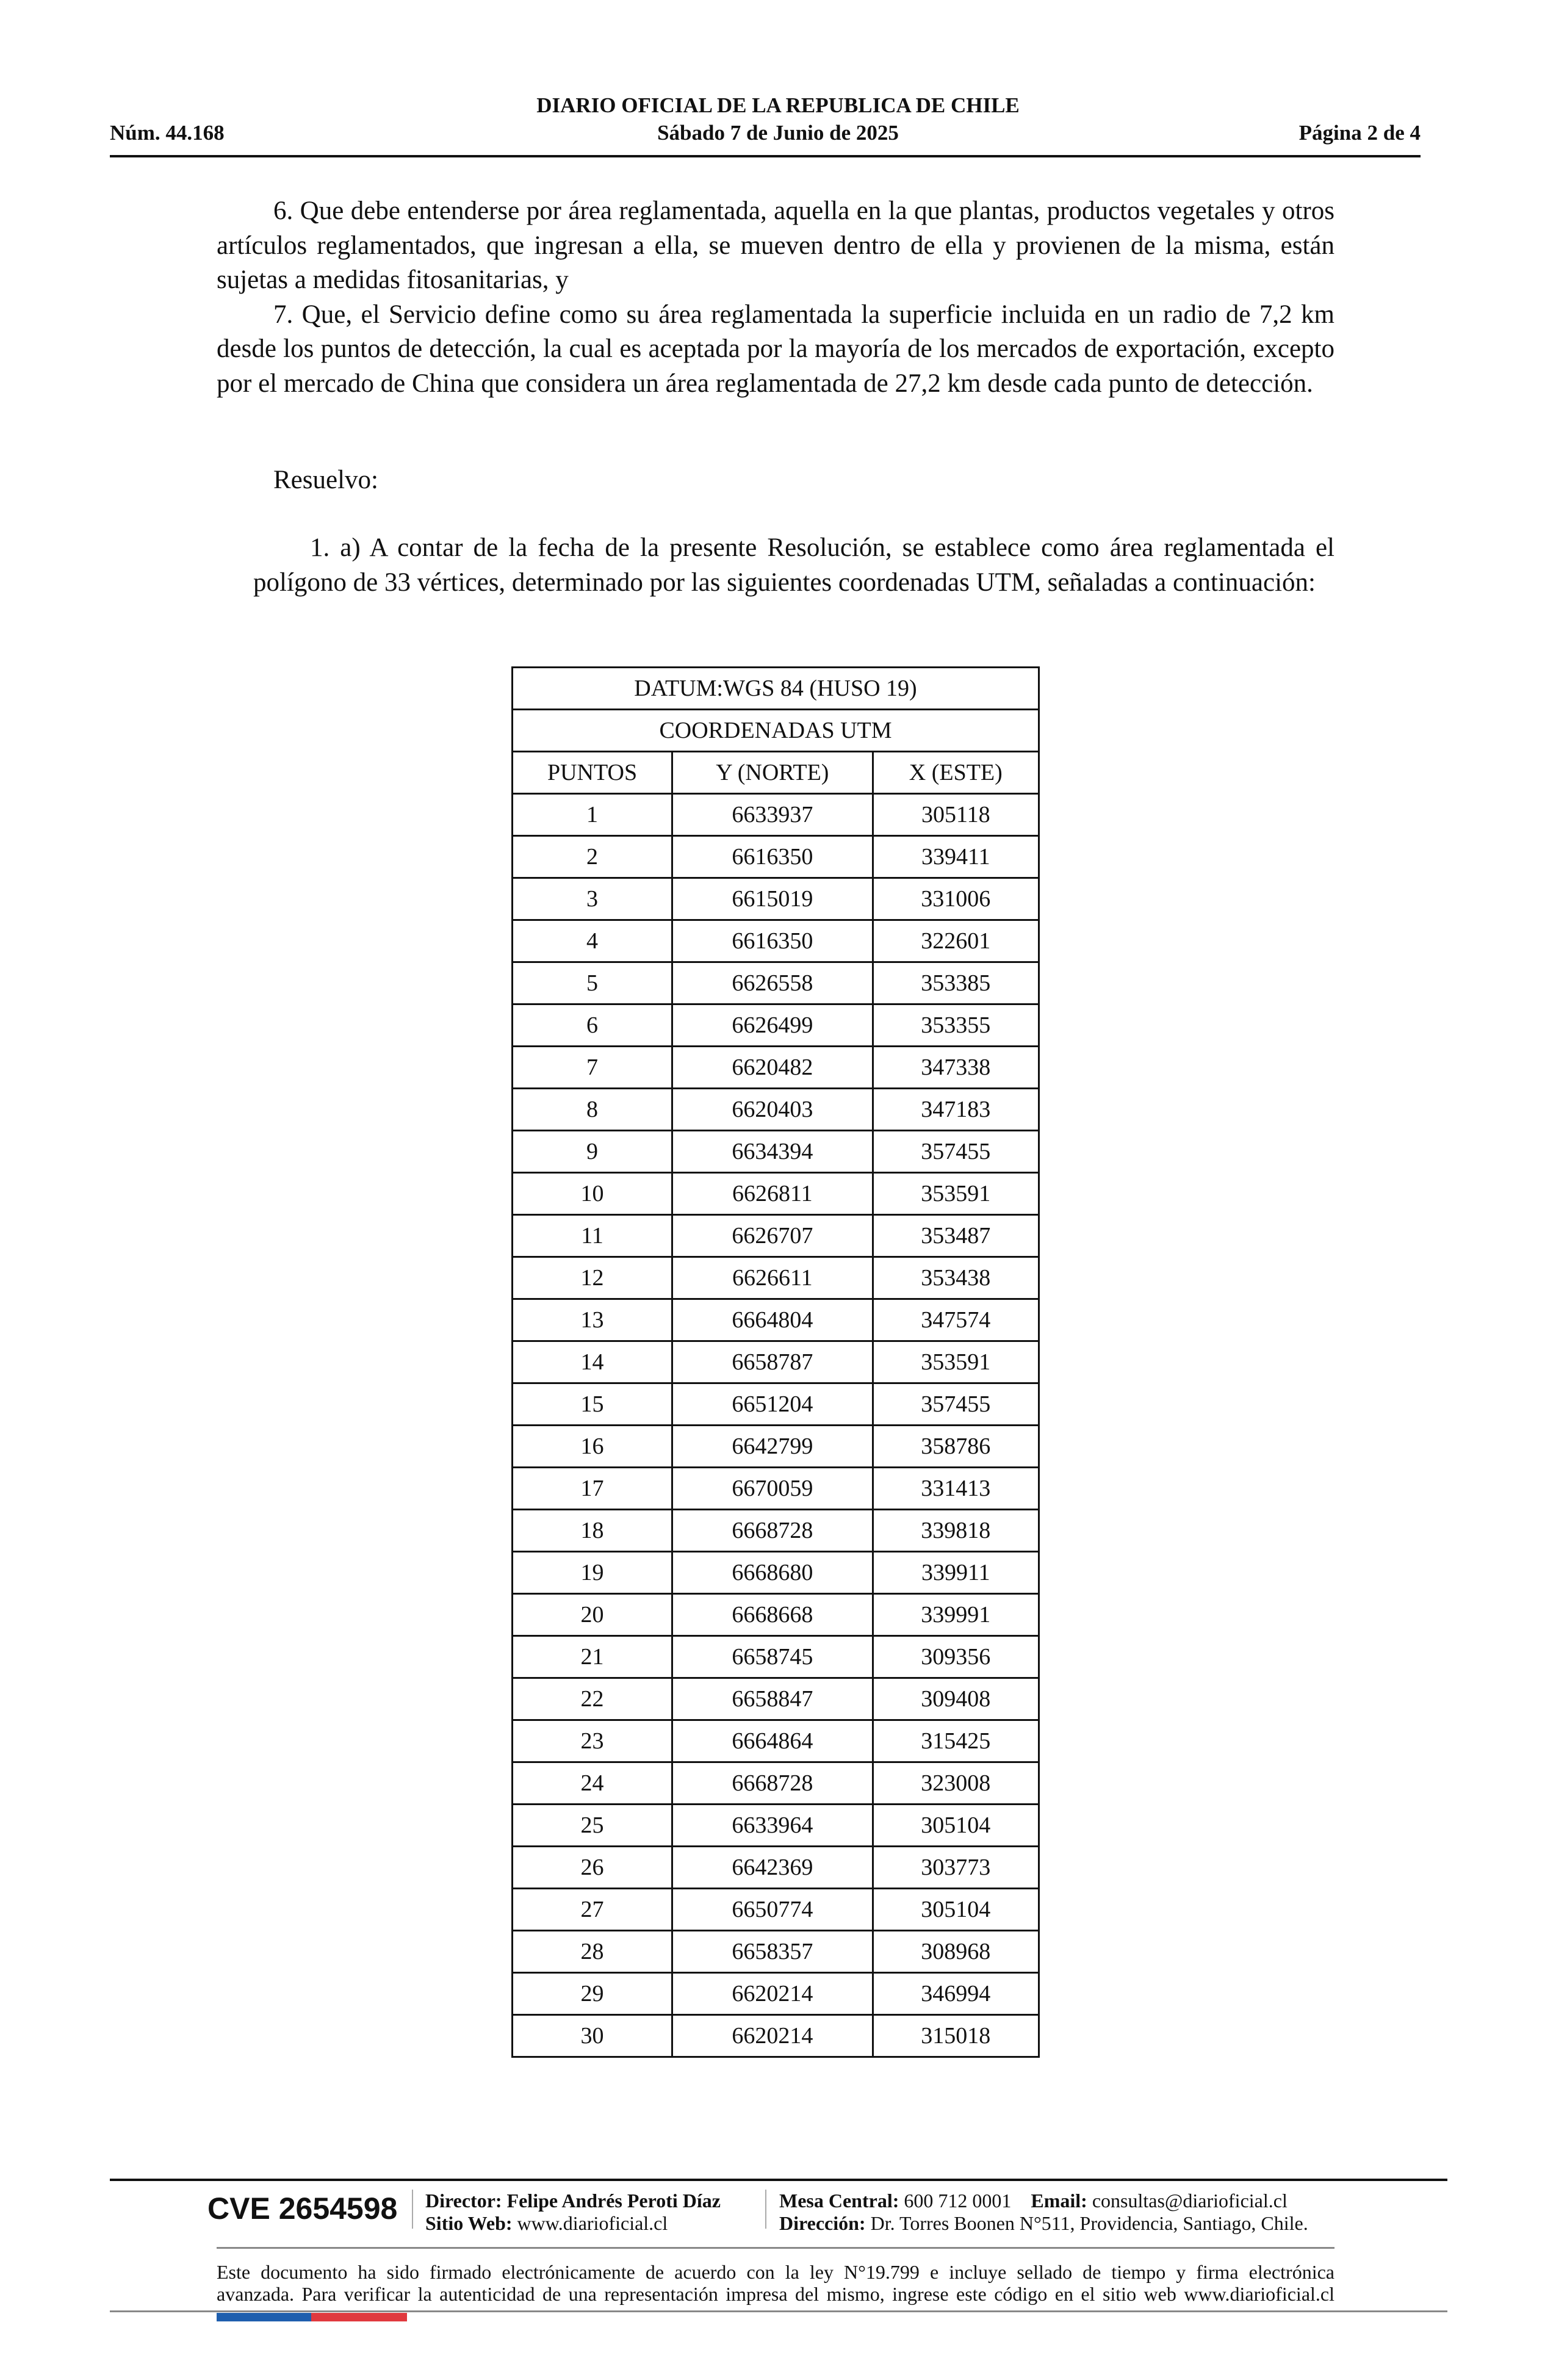  Describe the element at coordinates (1190, 2201) in the screenshot. I see `email-link: consultas@diarioficial.cl` at that location.